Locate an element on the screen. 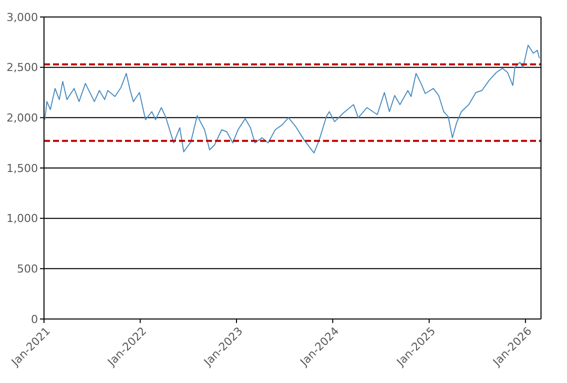  y-tick-label: 1,500 is located at coordinates (22, 168).